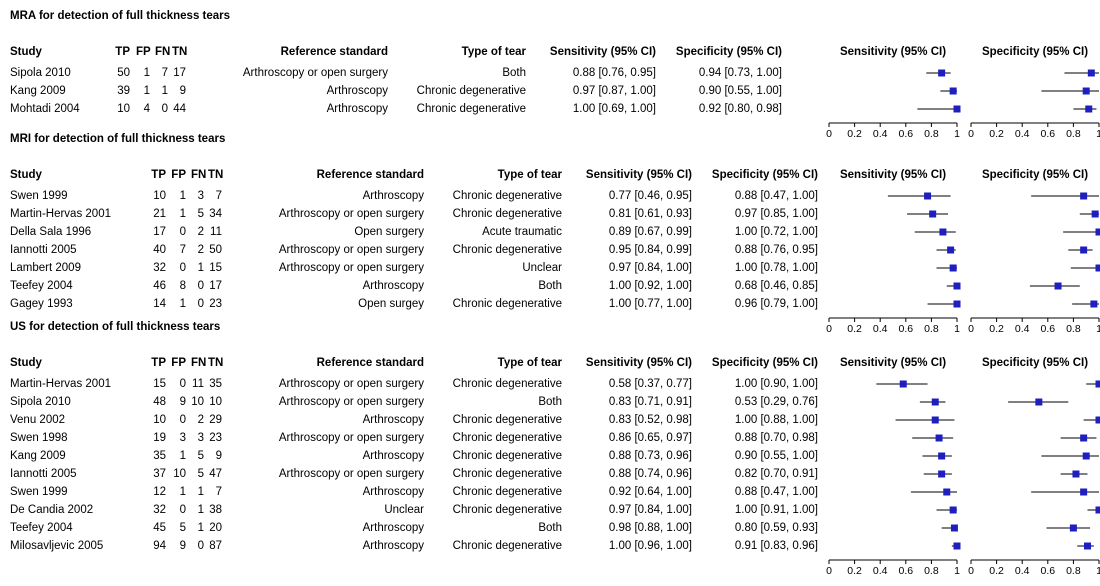 The height and width of the screenshot is (586, 1100). Describe the element at coordinates (758, 363) in the screenshot. I see `header-specificity: Specificity (95% CI)` at that location.